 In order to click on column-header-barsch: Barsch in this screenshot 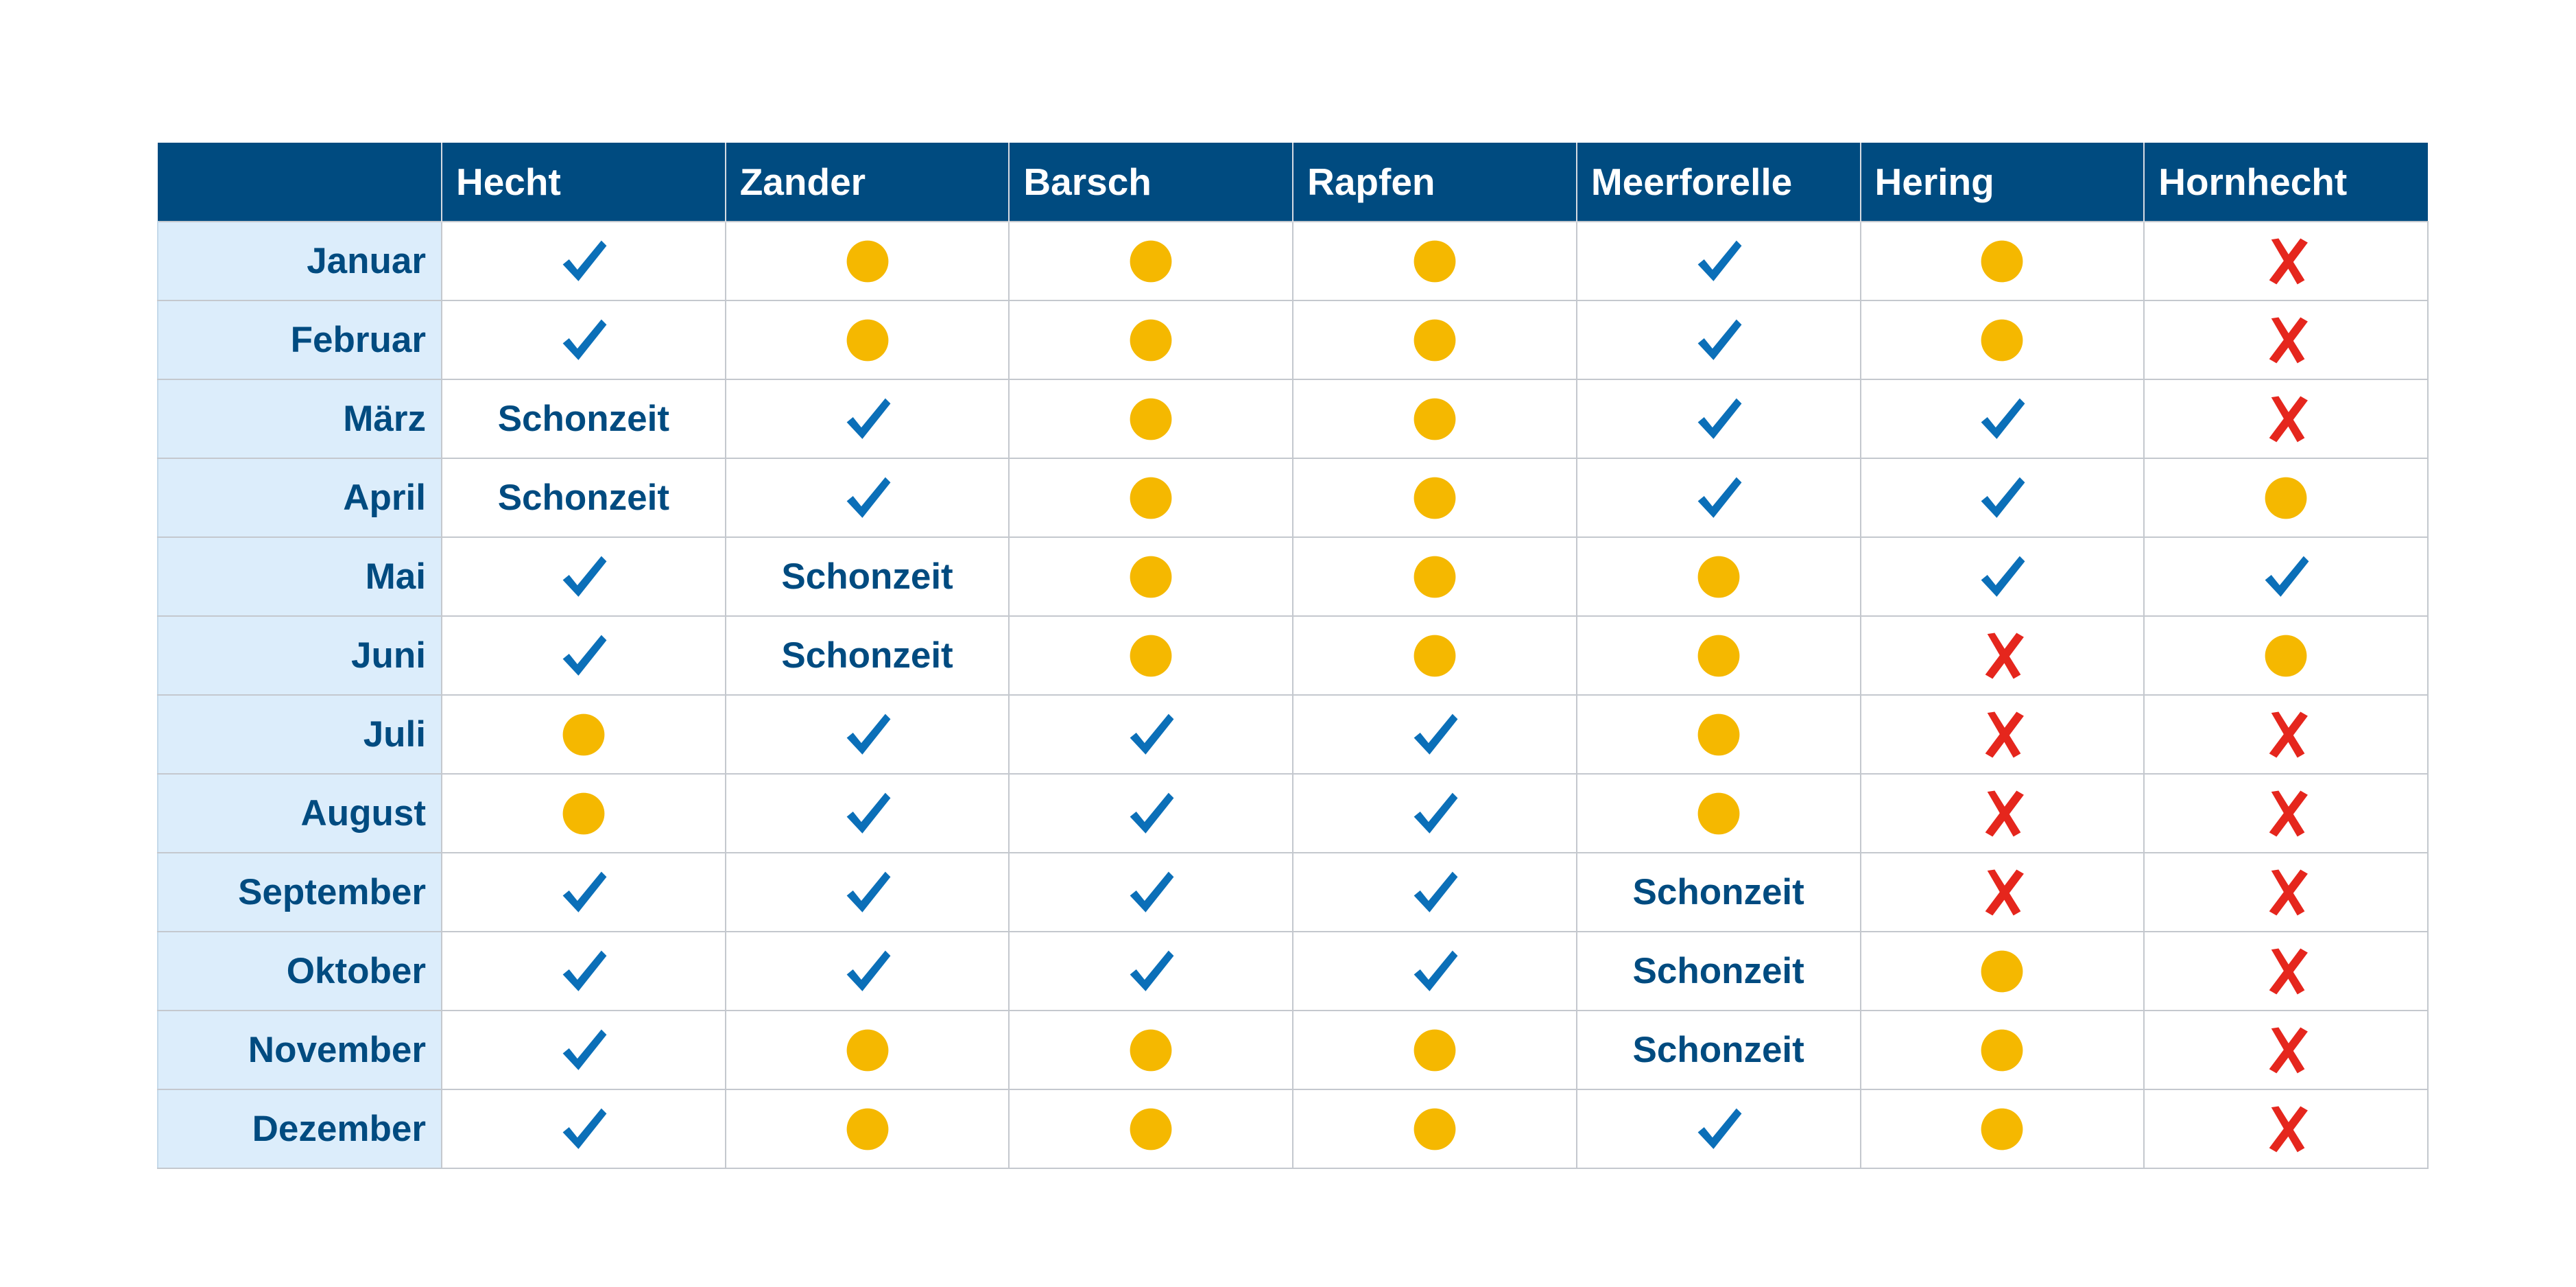, I will do `click(1151, 182)`.